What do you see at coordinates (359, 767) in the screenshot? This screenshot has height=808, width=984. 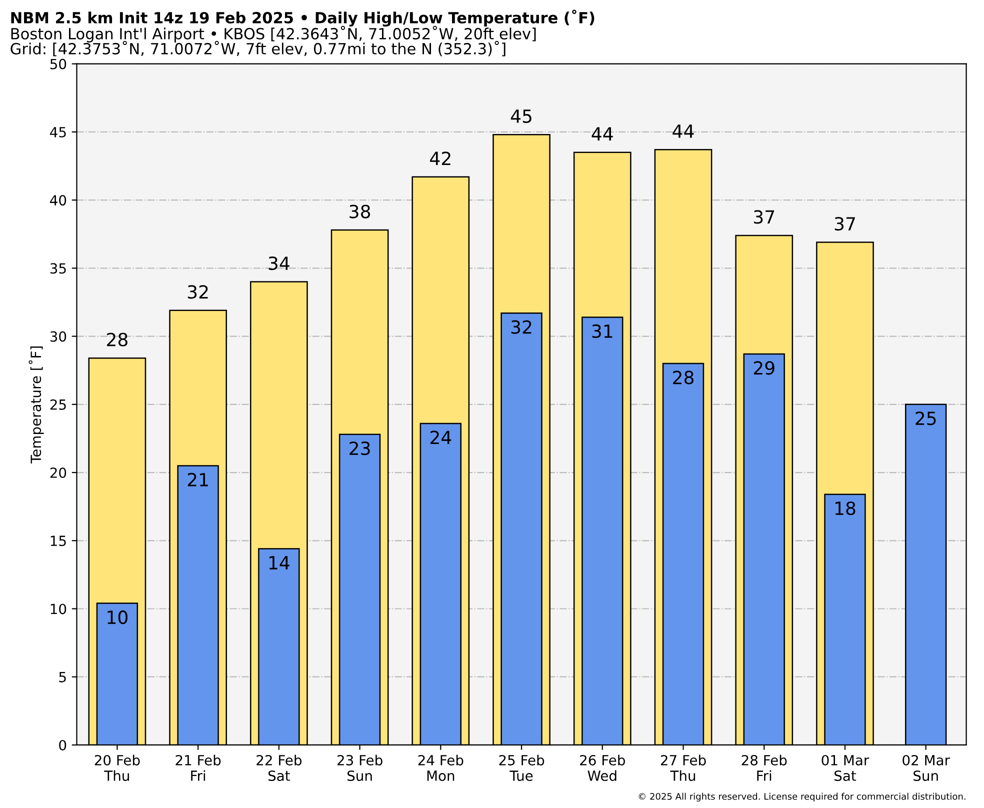 I see `x-tick-label: 23 Feb Sun` at bounding box center [359, 767].